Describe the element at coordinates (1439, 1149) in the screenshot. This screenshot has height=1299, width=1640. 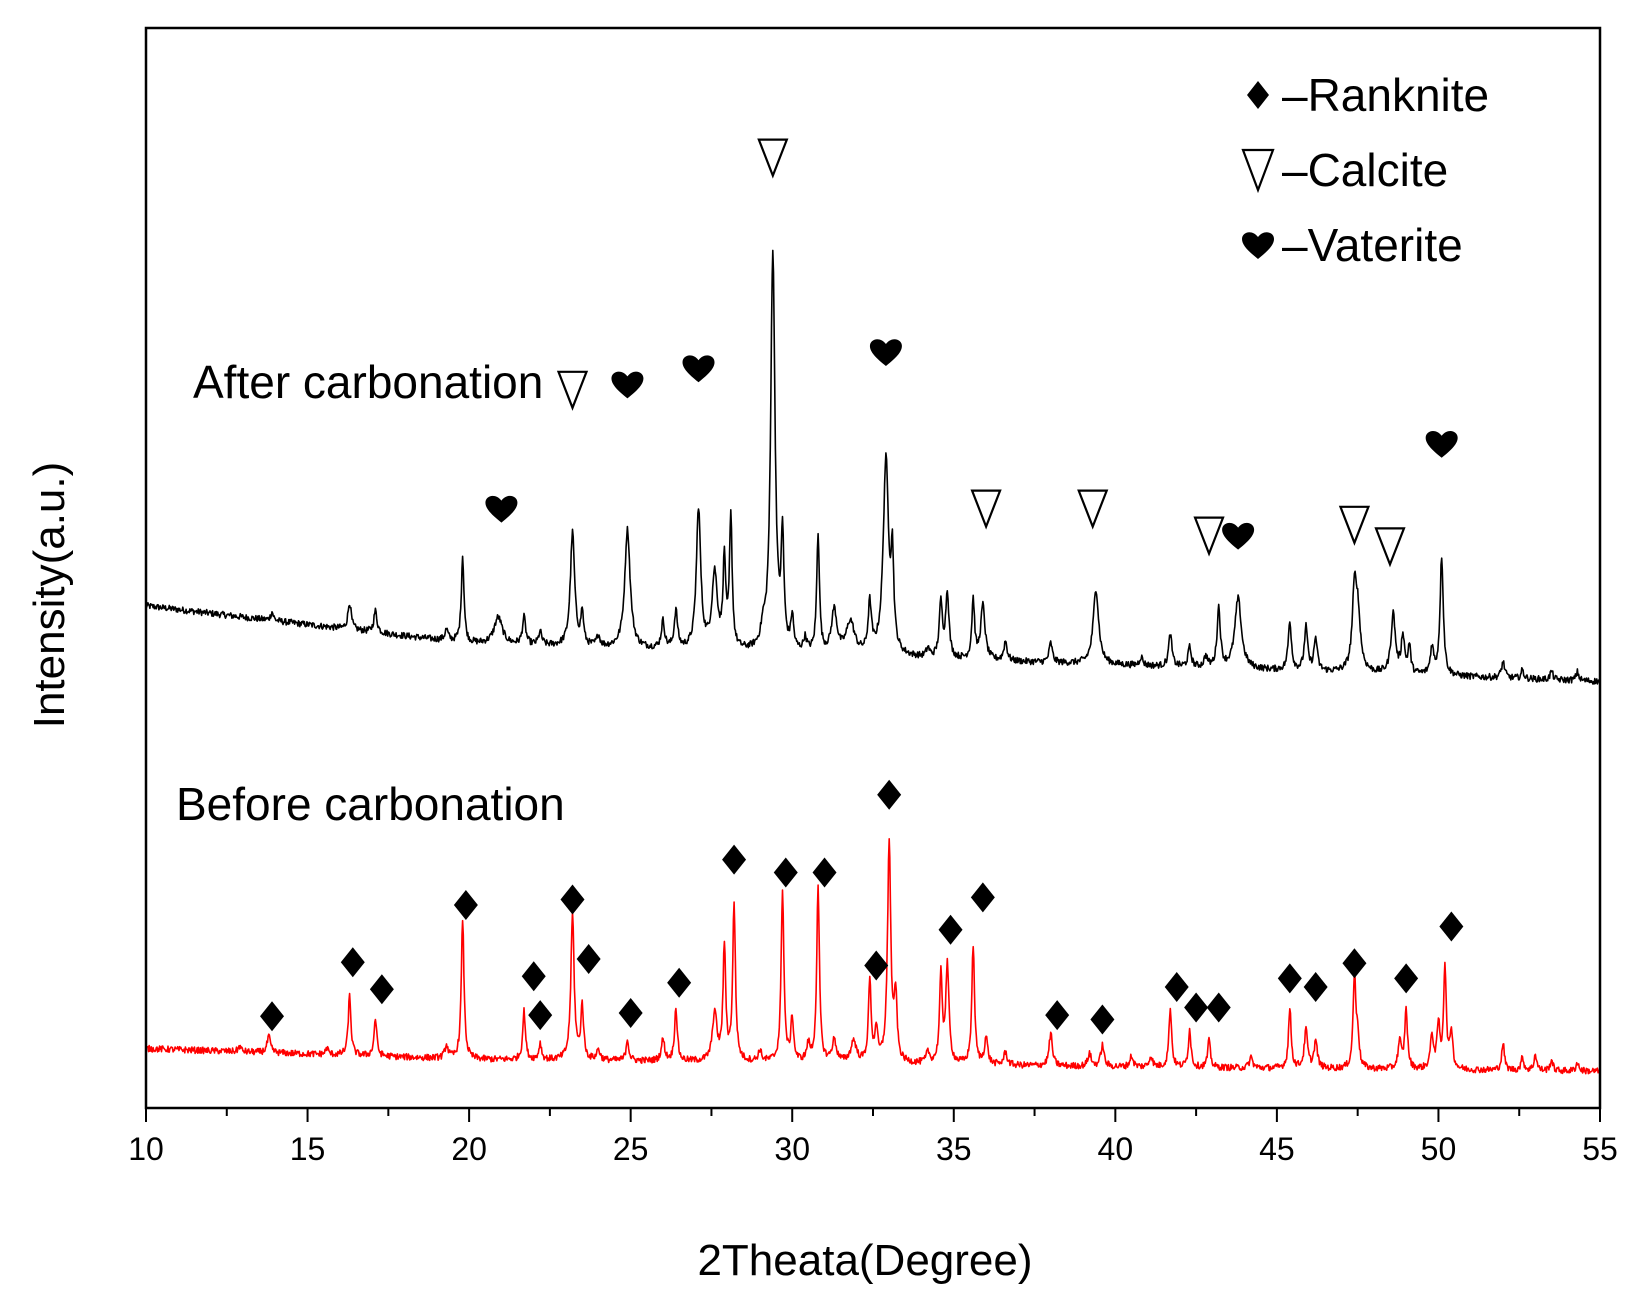
I see `x-tick-label: 50` at that location.